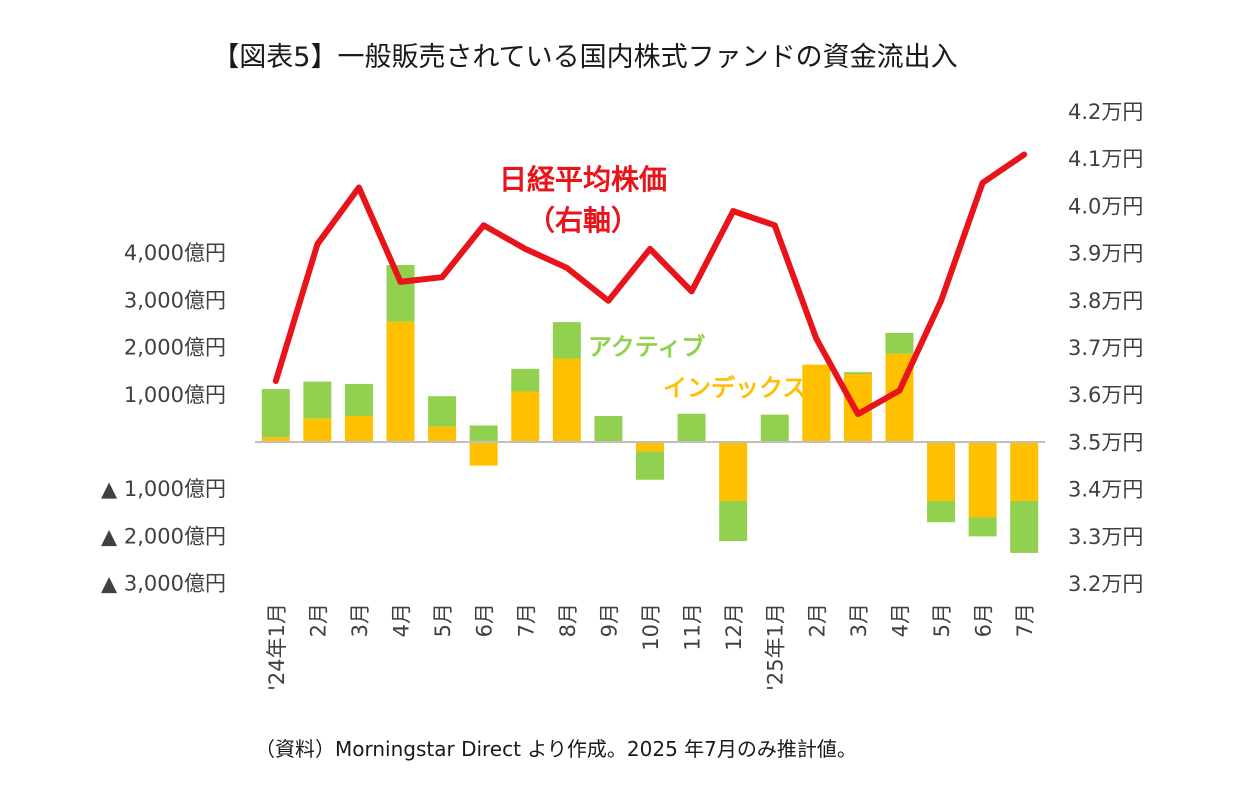  What do you see at coordinates (1105, 537) in the screenshot?
I see `right-tick-label: 3.3万円` at bounding box center [1105, 537].